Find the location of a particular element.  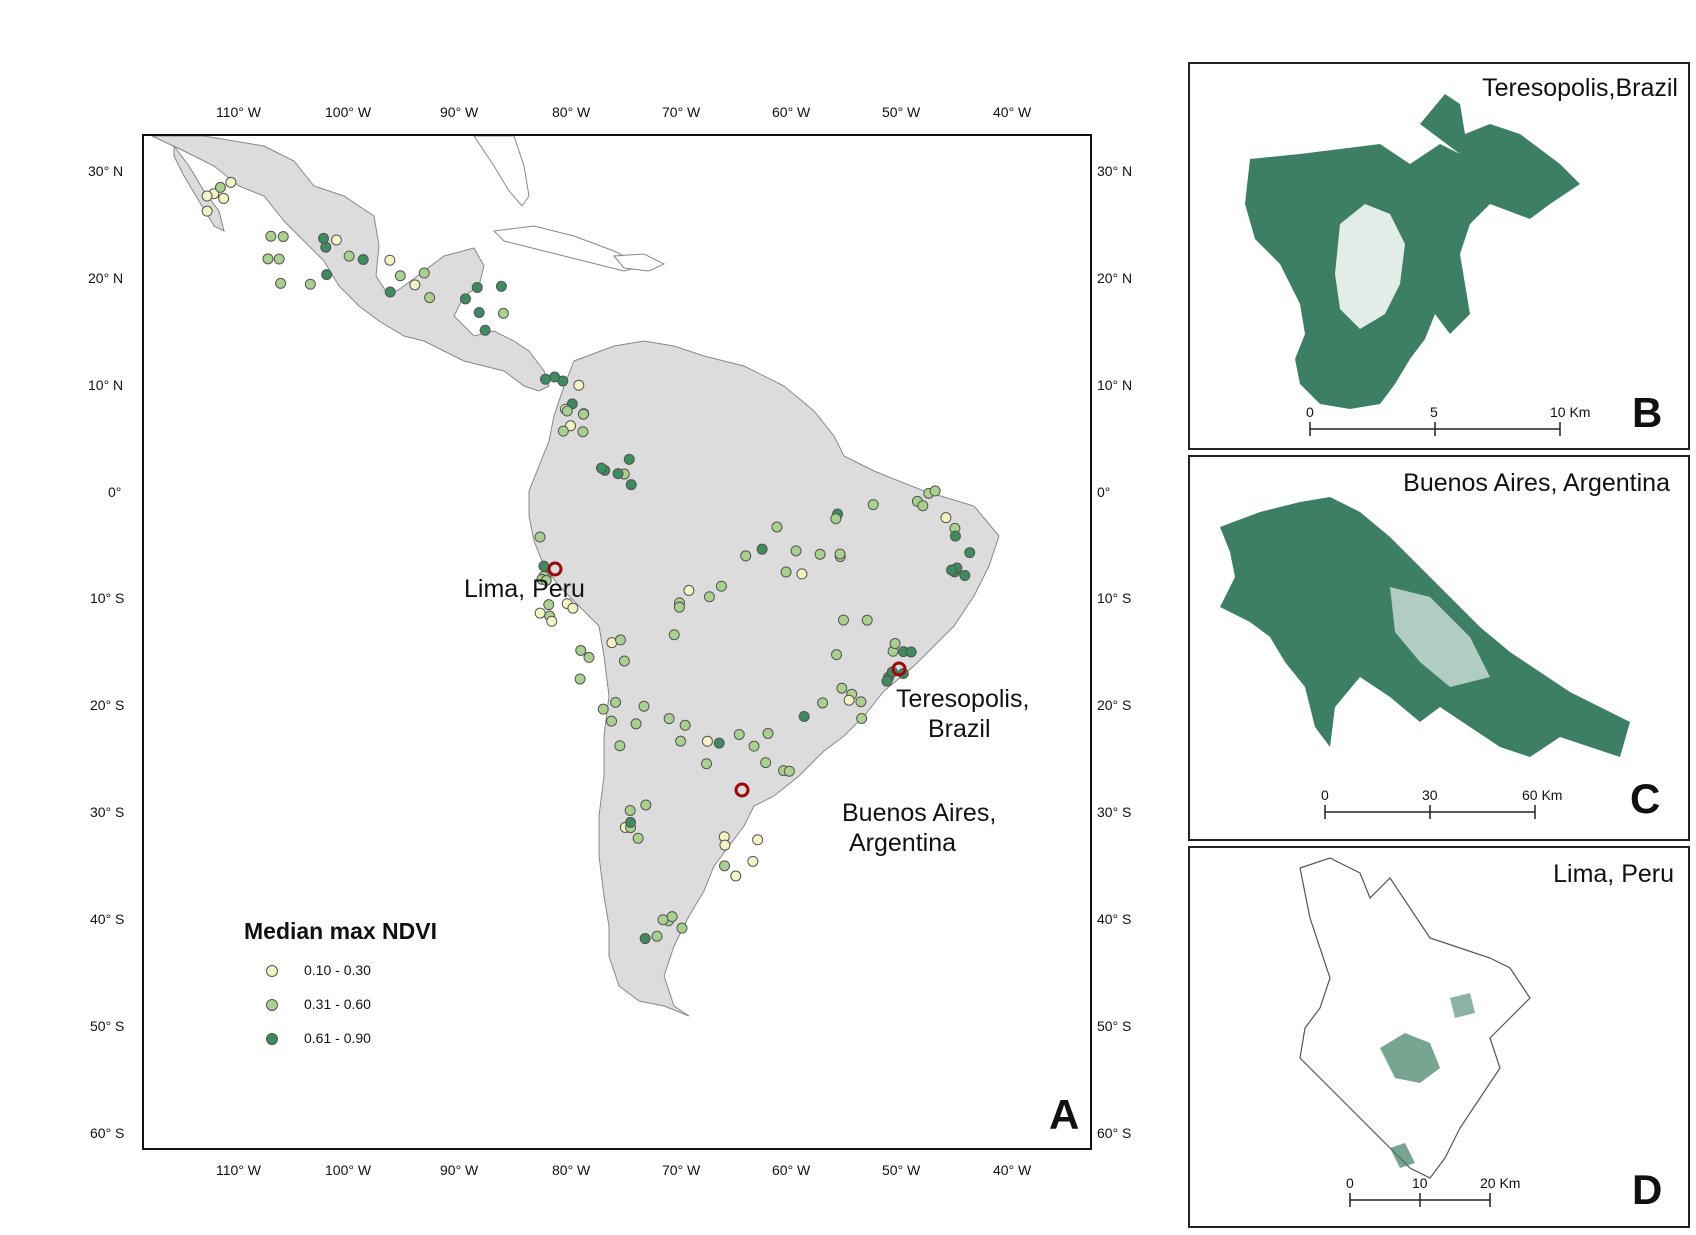

buenos-aires-marker is located at coordinates (742, 790).